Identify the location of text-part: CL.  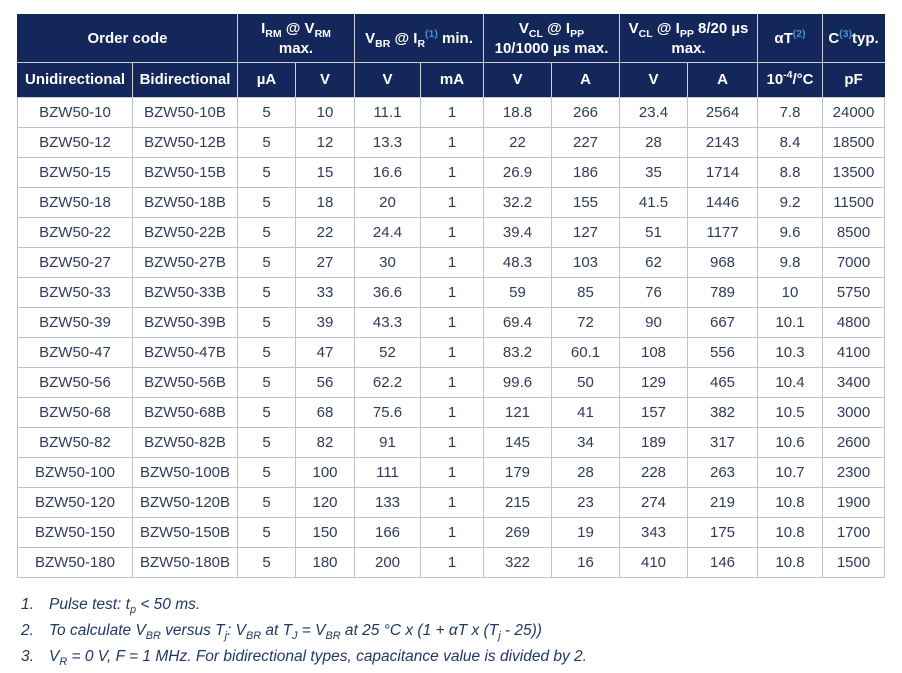
(645, 34).